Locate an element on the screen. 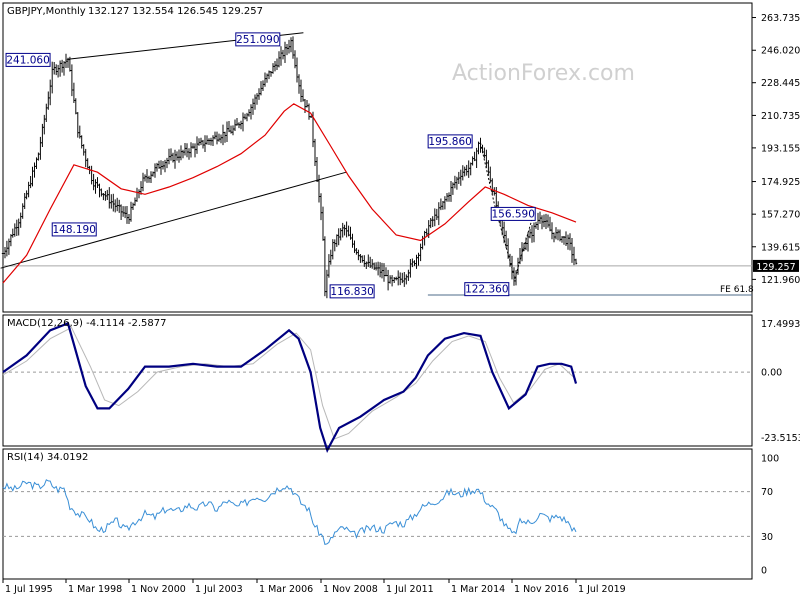  rsi-tick-label: 70 is located at coordinates (767, 492).